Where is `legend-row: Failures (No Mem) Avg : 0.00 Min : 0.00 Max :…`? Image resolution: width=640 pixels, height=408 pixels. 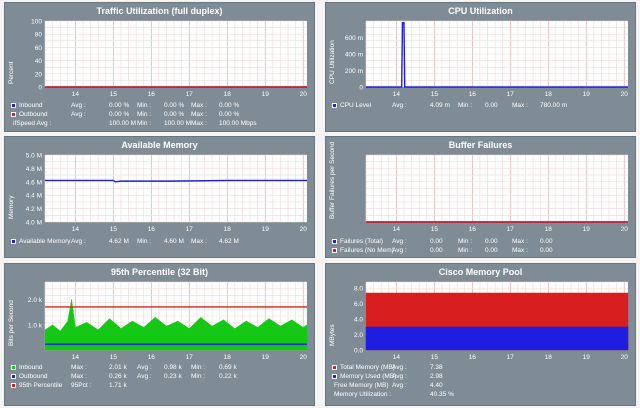 legend-row: Failures (No Mem) Avg : 0.00 Min : 0.00 Max :… is located at coordinates (480, 250).